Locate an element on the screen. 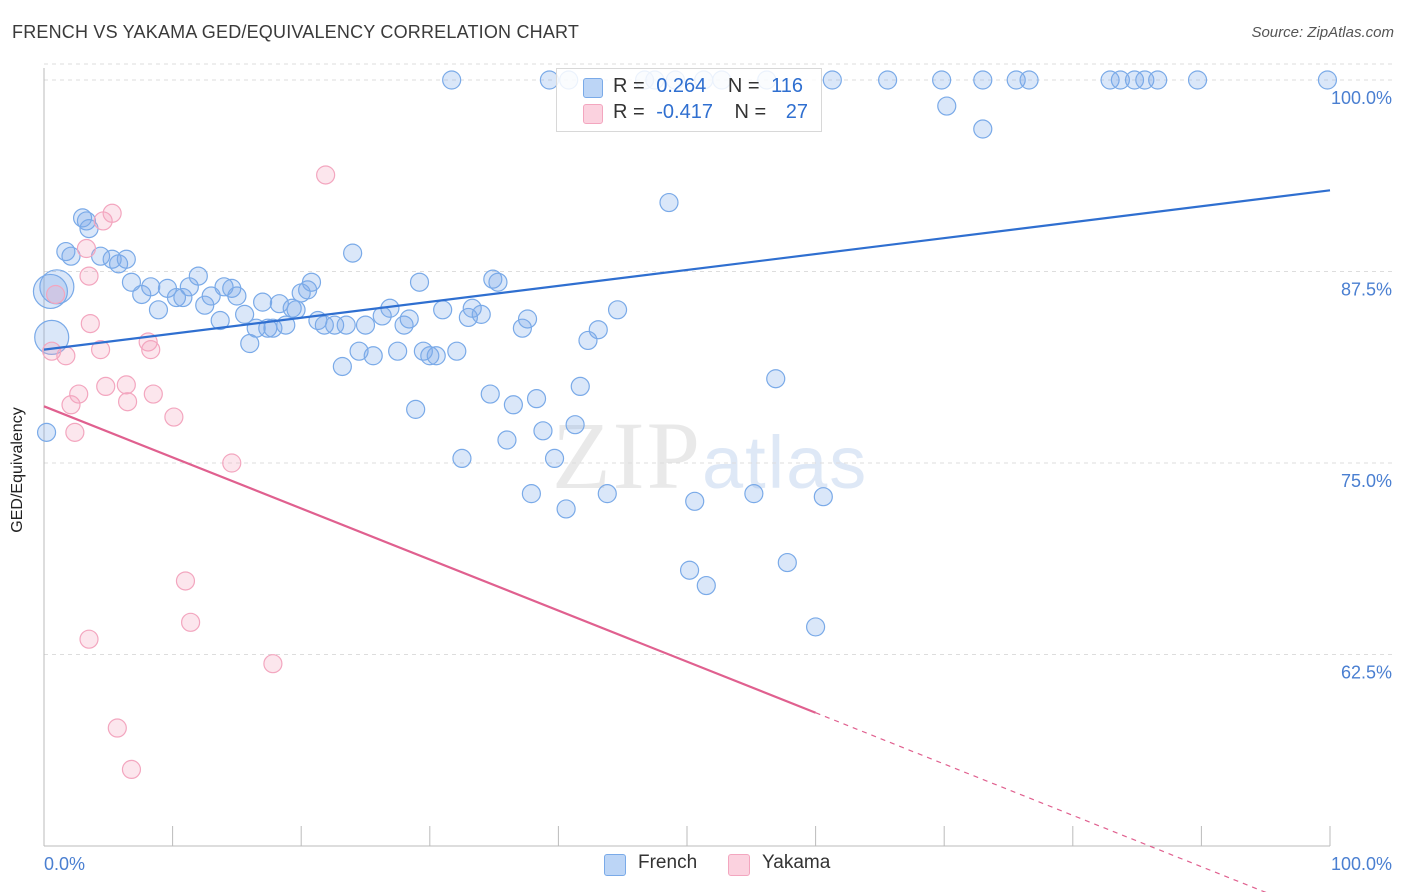 Image resolution: width=1406 pixels, height=892 pixels. legend-yakama-label: Yakama is located at coordinates (796, 862).